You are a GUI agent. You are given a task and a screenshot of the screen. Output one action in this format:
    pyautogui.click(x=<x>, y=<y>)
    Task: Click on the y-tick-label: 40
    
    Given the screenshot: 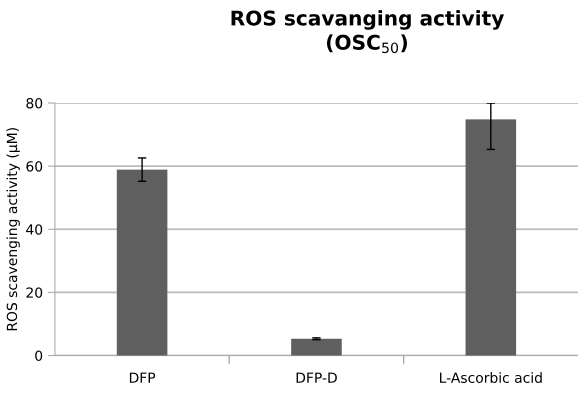 What is the action you would take?
    pyautogui.click(x=34, y=229)
    